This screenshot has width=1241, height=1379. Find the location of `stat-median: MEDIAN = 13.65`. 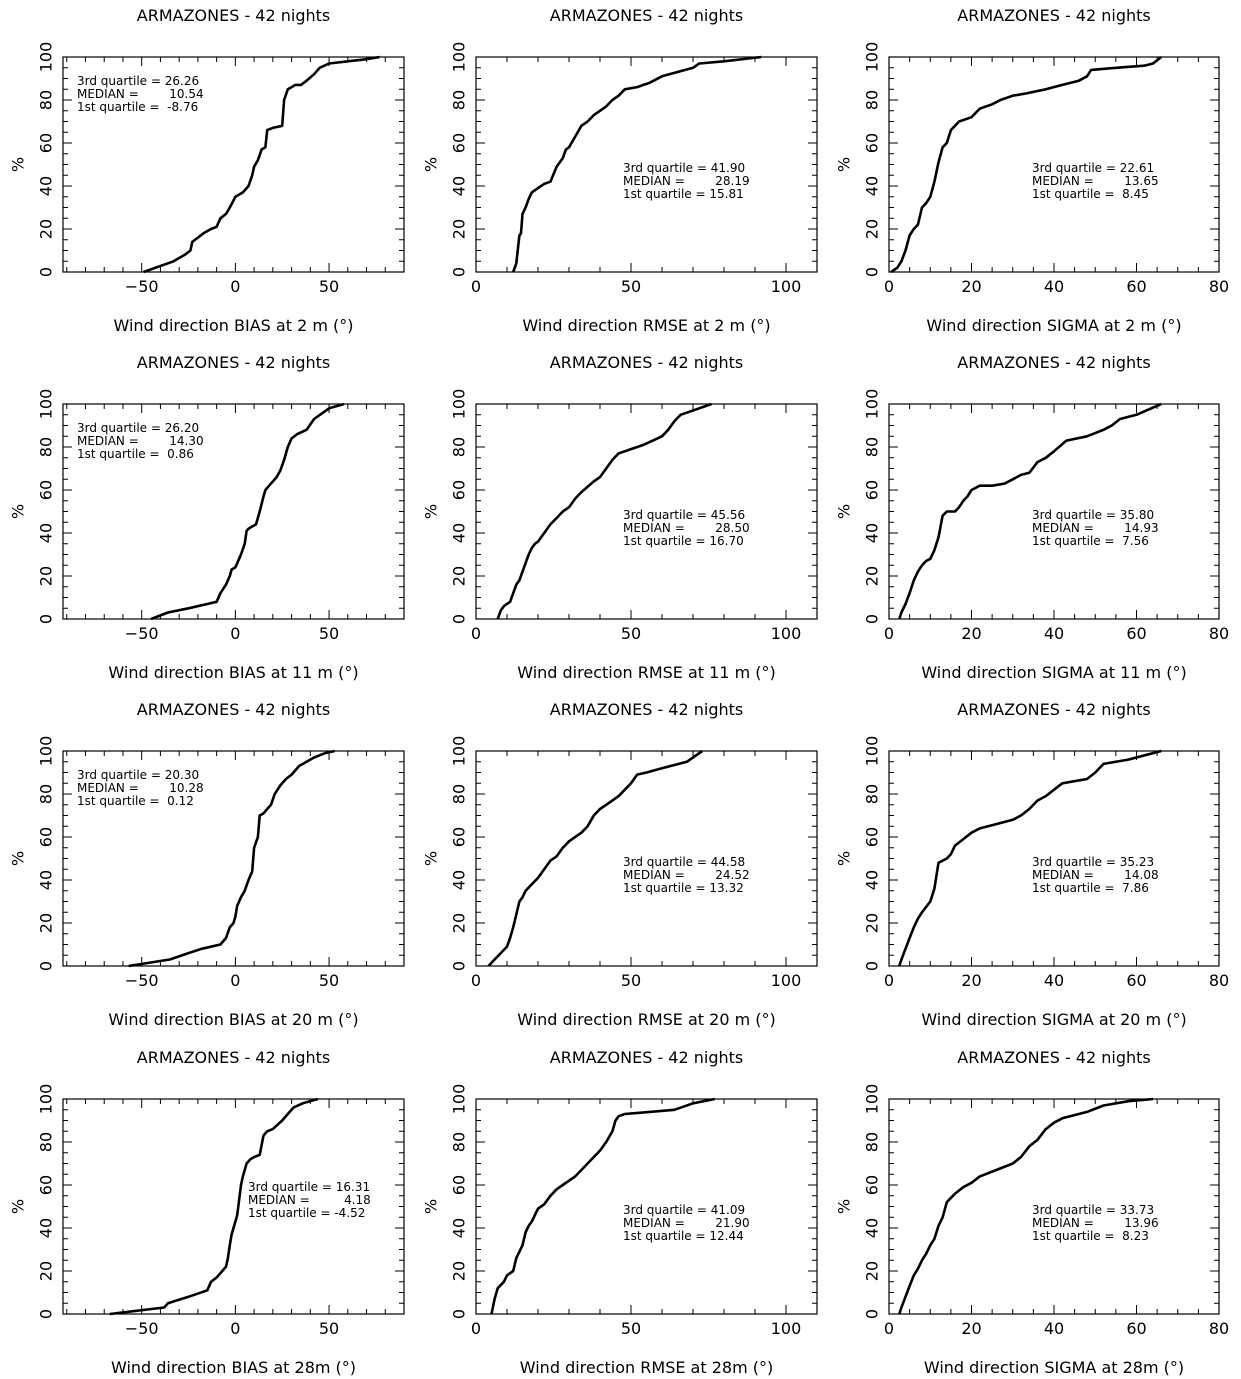

stat-median: MEDIAN = 13.65 is located at coordinates (1095, 181).